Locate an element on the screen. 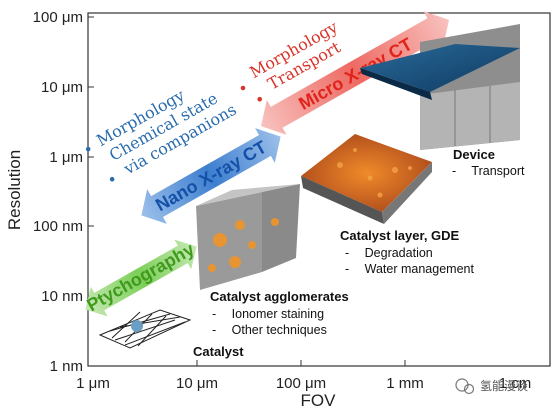 This screenshot has height=413, width=558. y-tick-label: 1 μm is located at coordinates (66, 157).